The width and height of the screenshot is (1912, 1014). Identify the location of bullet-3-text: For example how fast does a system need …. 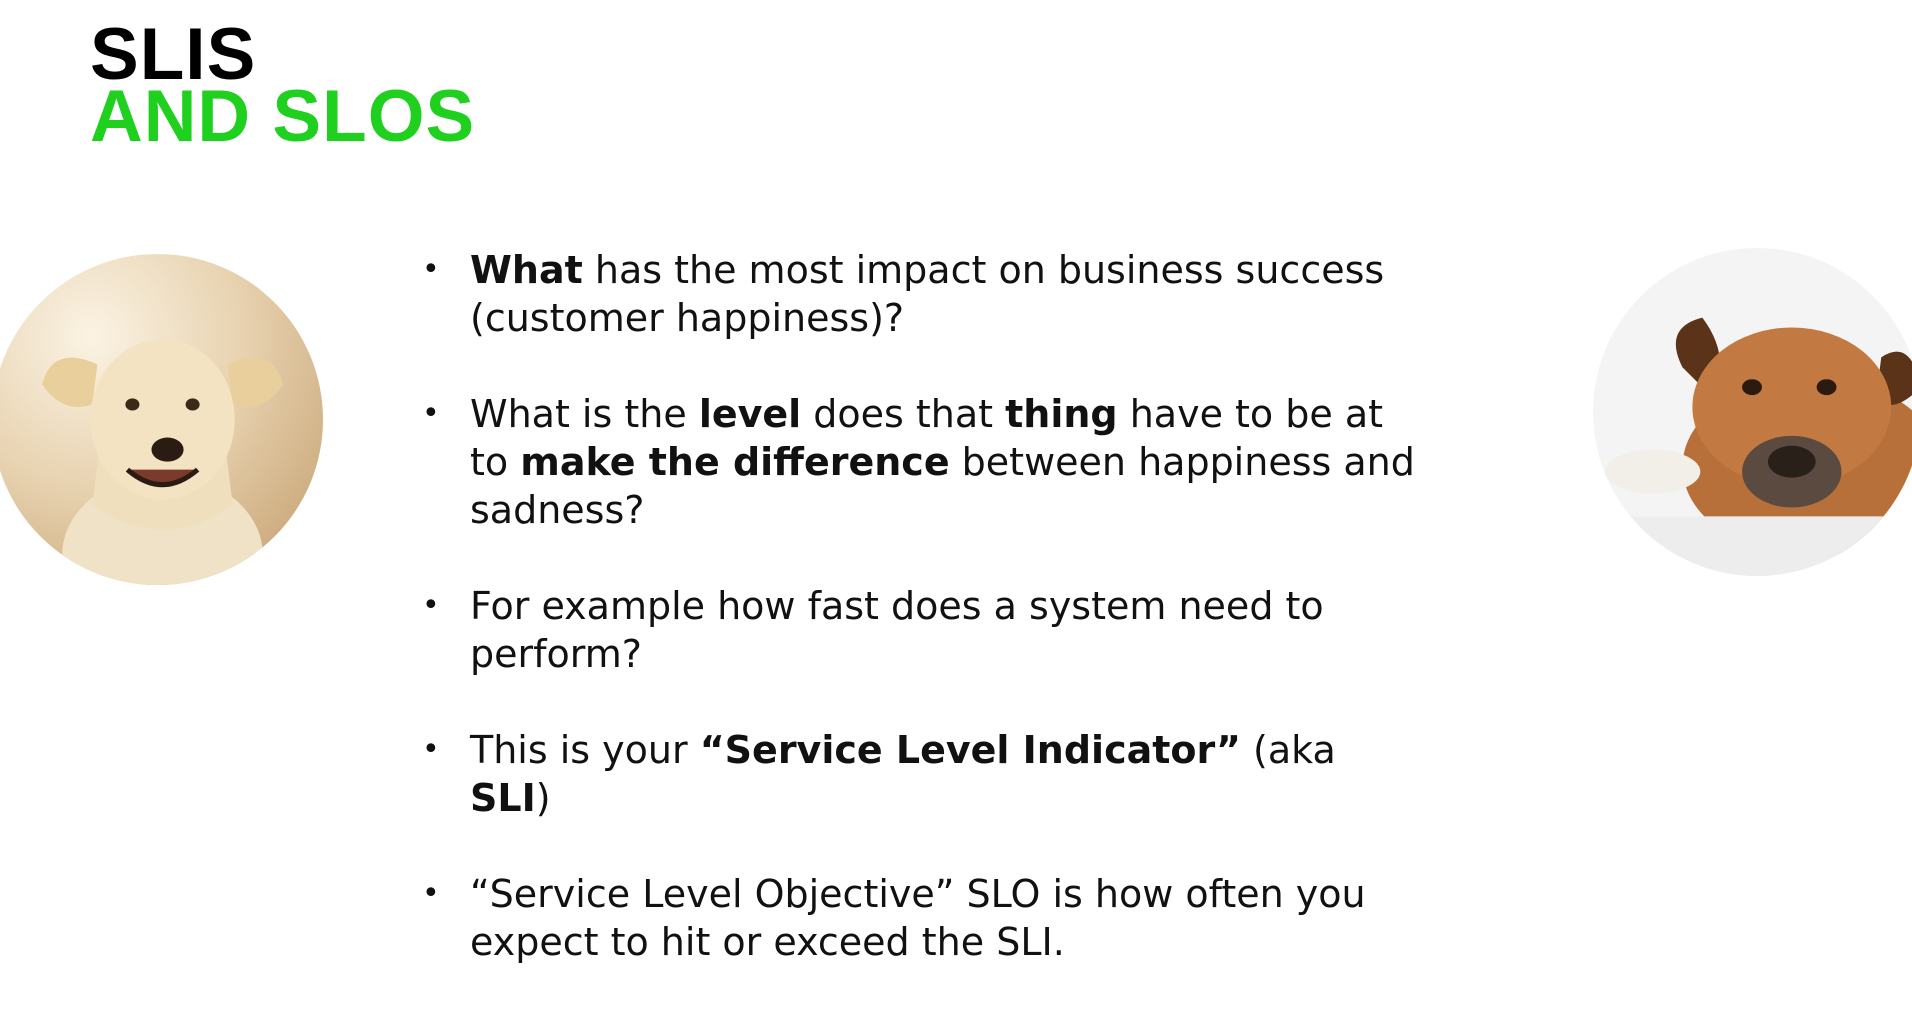
(897, 630).